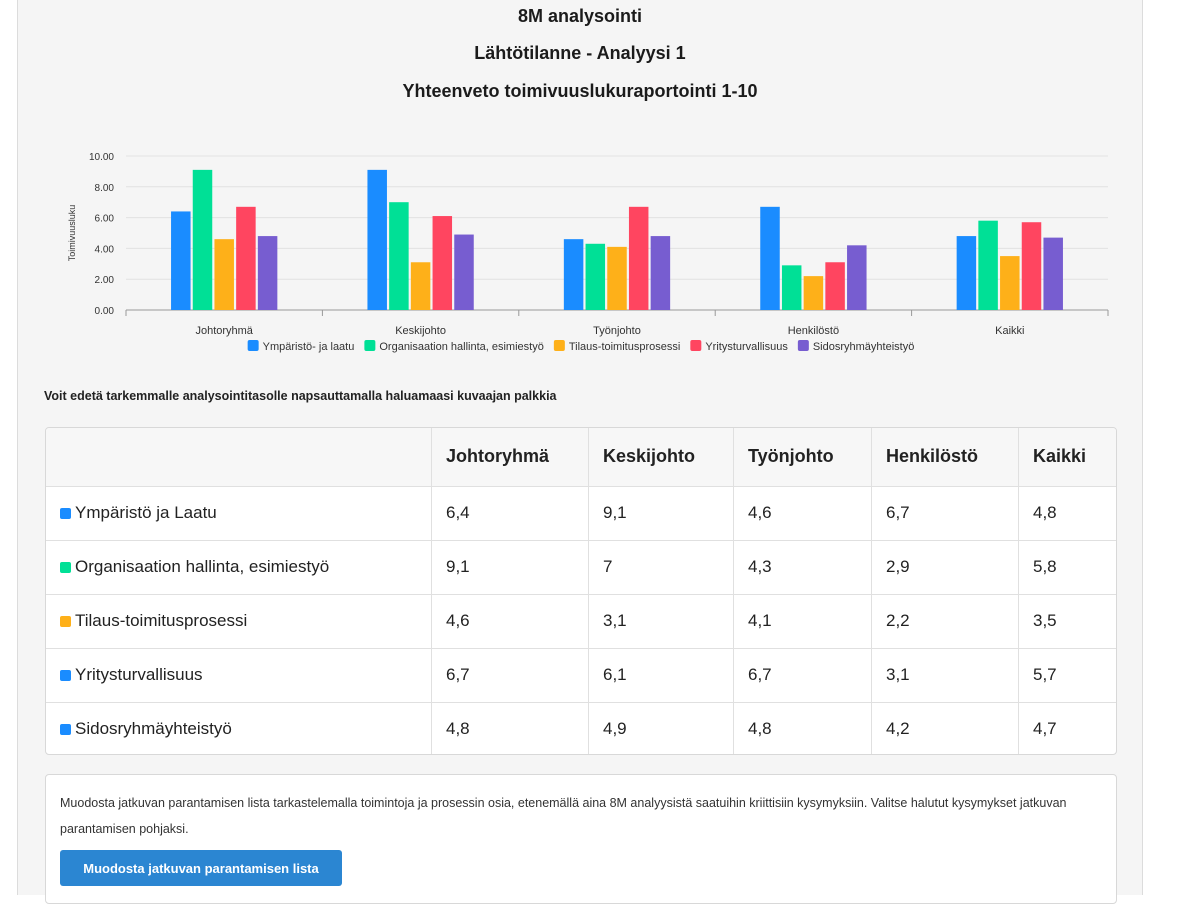  What do you see at coordinates (802, 621) in the screenshot?
I see `table-cell: 4,1` at bounding box center [802, 621].